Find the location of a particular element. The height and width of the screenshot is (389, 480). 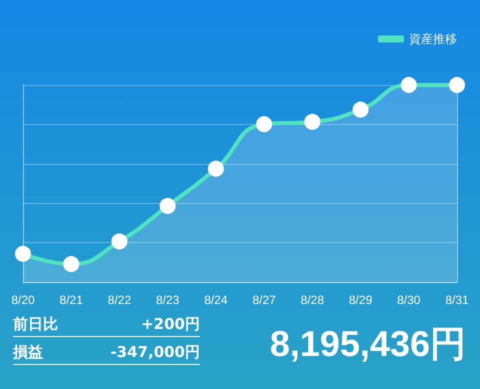

x-tick-label: 8/28 is located at coordinates (312, 300).